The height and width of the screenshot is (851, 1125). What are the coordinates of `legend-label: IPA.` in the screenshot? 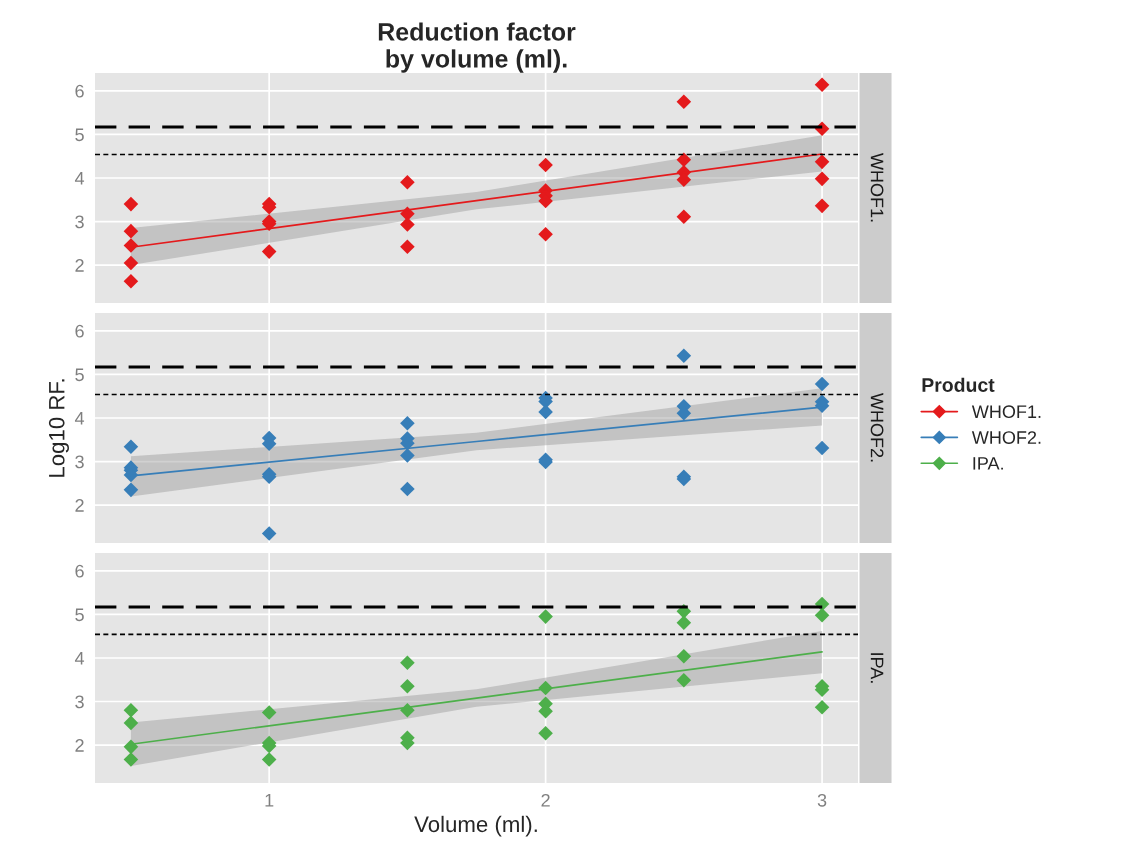 It's located at (988, 463).